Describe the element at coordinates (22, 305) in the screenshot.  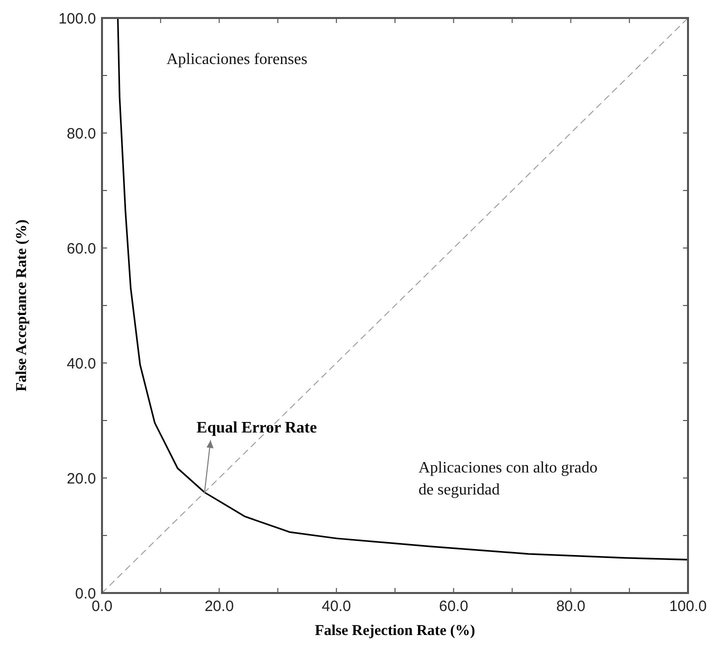
I see `y-axis-title: False Acceptance Rate (%)` at that location.